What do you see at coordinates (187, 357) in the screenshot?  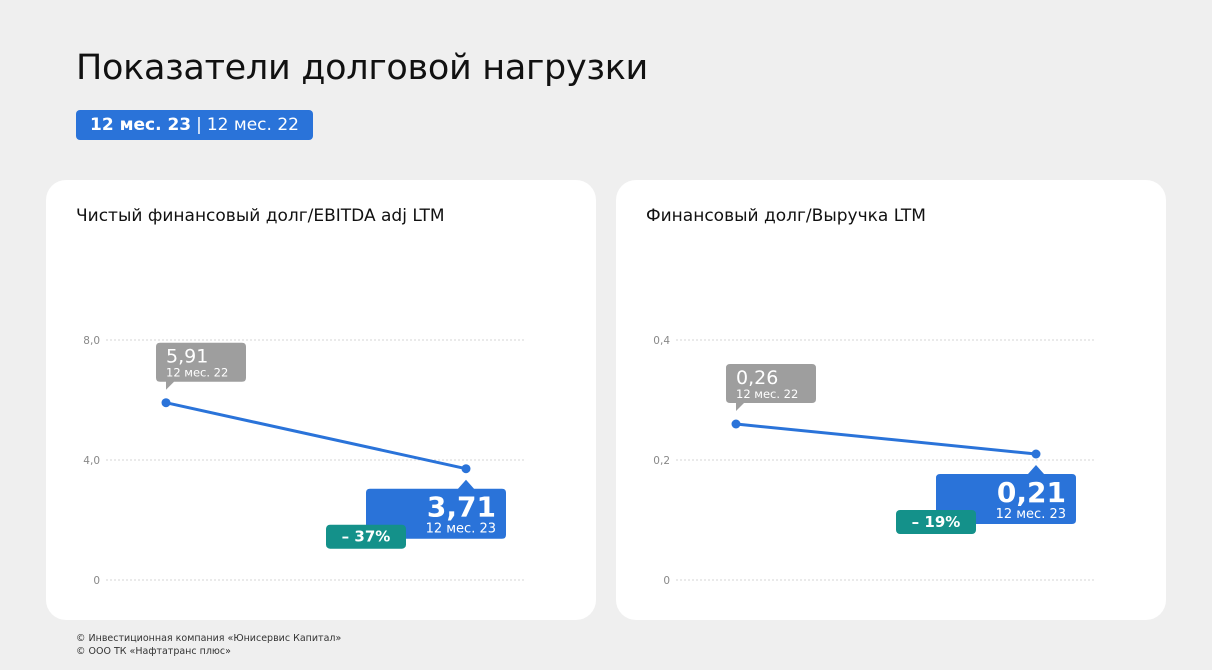 I see `callout-previous-value: 5,91` at bounding box center [187, 357].